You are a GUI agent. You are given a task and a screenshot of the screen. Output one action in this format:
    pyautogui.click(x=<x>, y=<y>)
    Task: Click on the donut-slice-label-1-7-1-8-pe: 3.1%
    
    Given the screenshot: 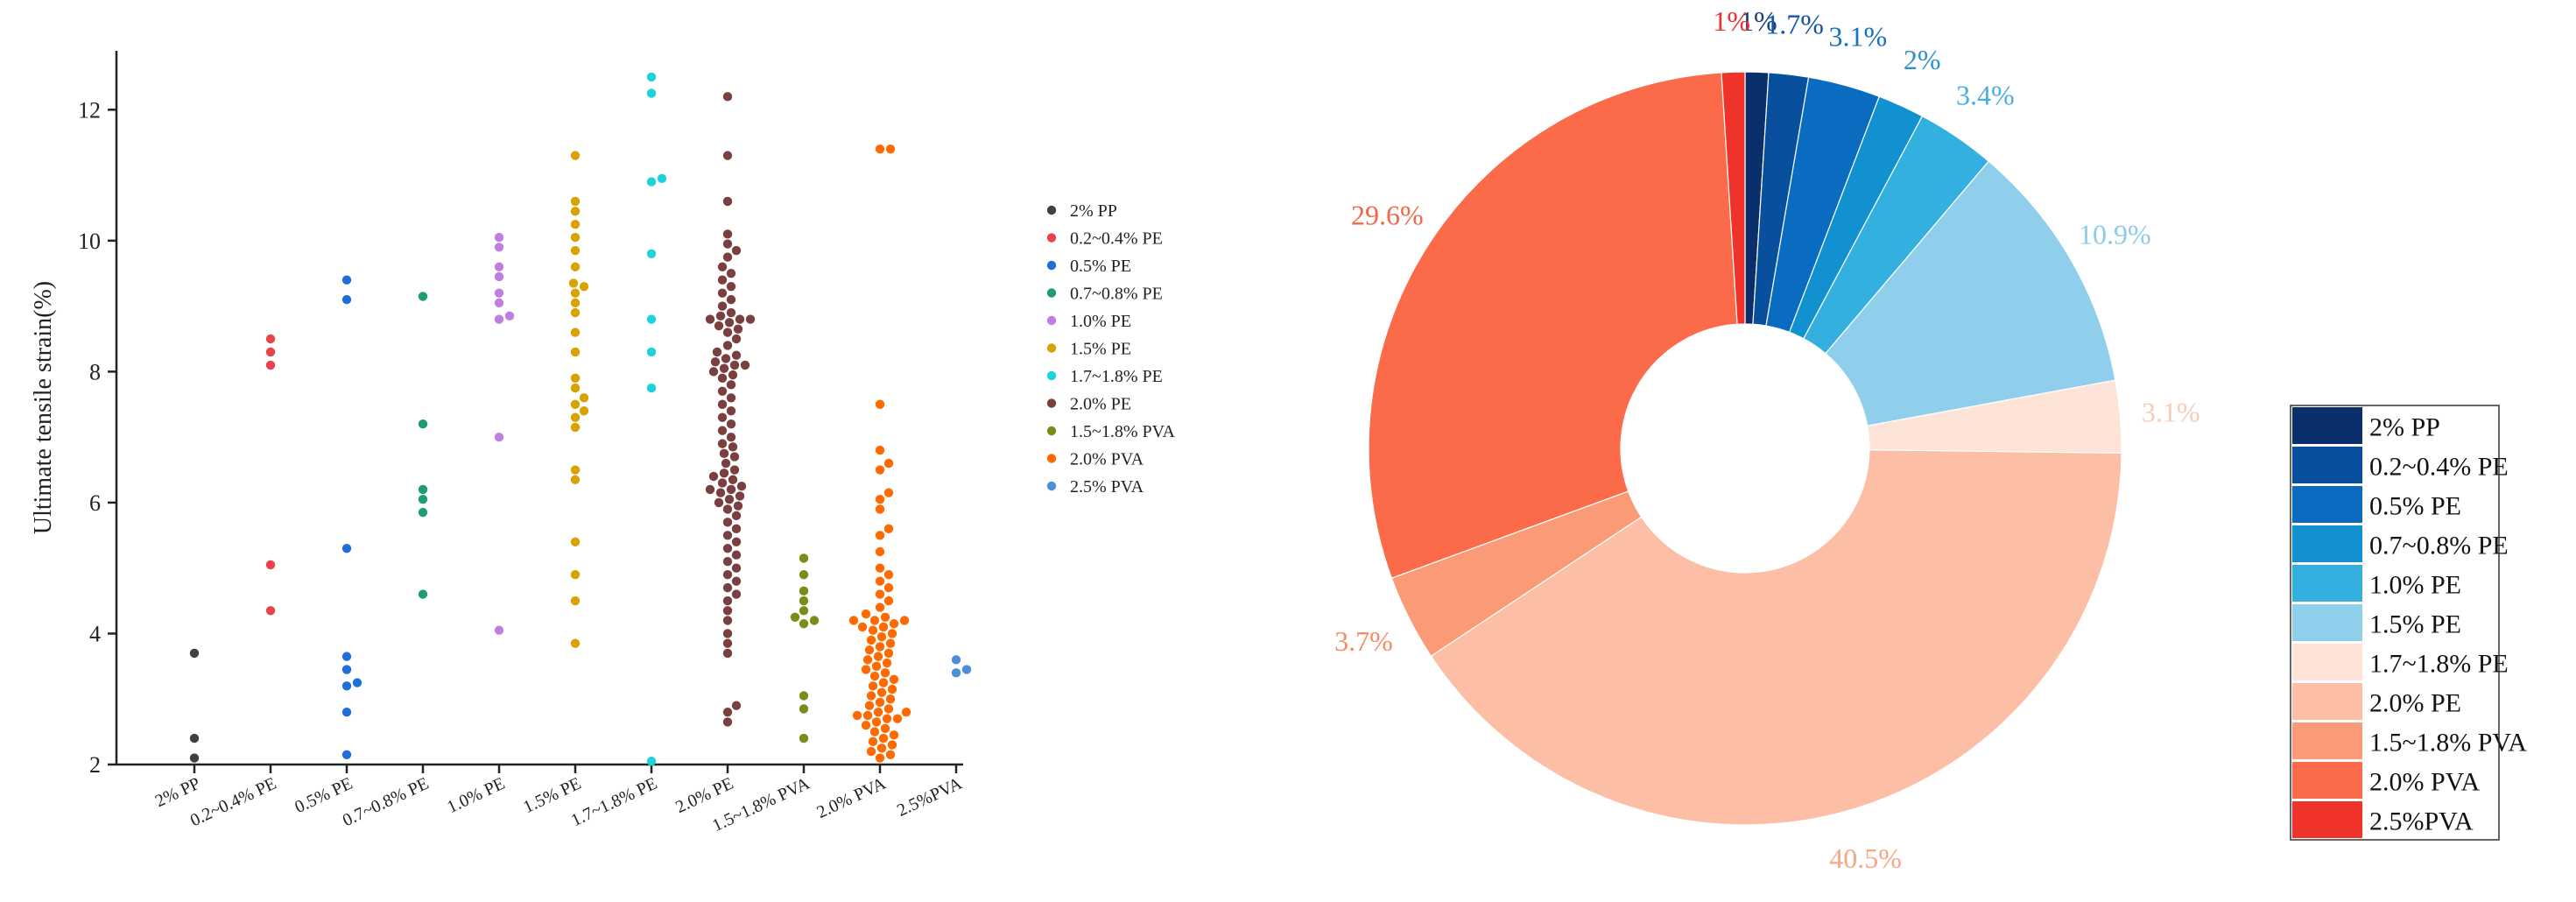 What is the action you would take?
    pyautogui.click(x=2171, y=412)
    